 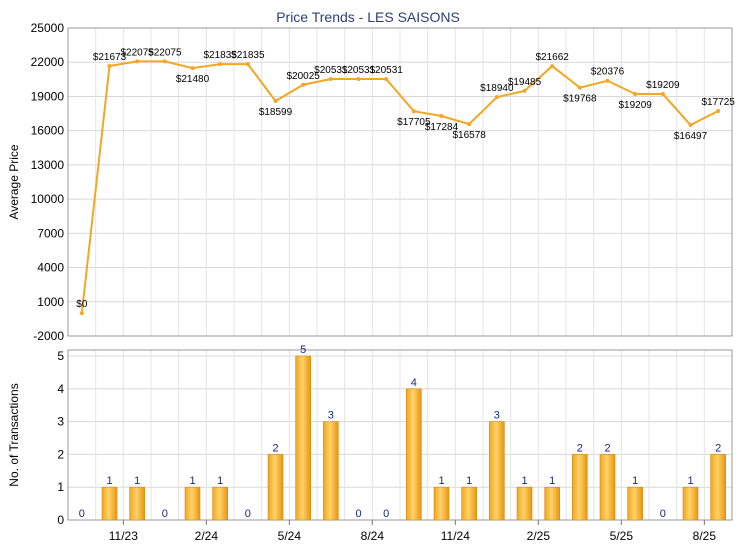 What do you see at coordinates (48, 336) in the screenshot?
I see `price-y-tick-label: -2000` at bounding box center [48, 336].